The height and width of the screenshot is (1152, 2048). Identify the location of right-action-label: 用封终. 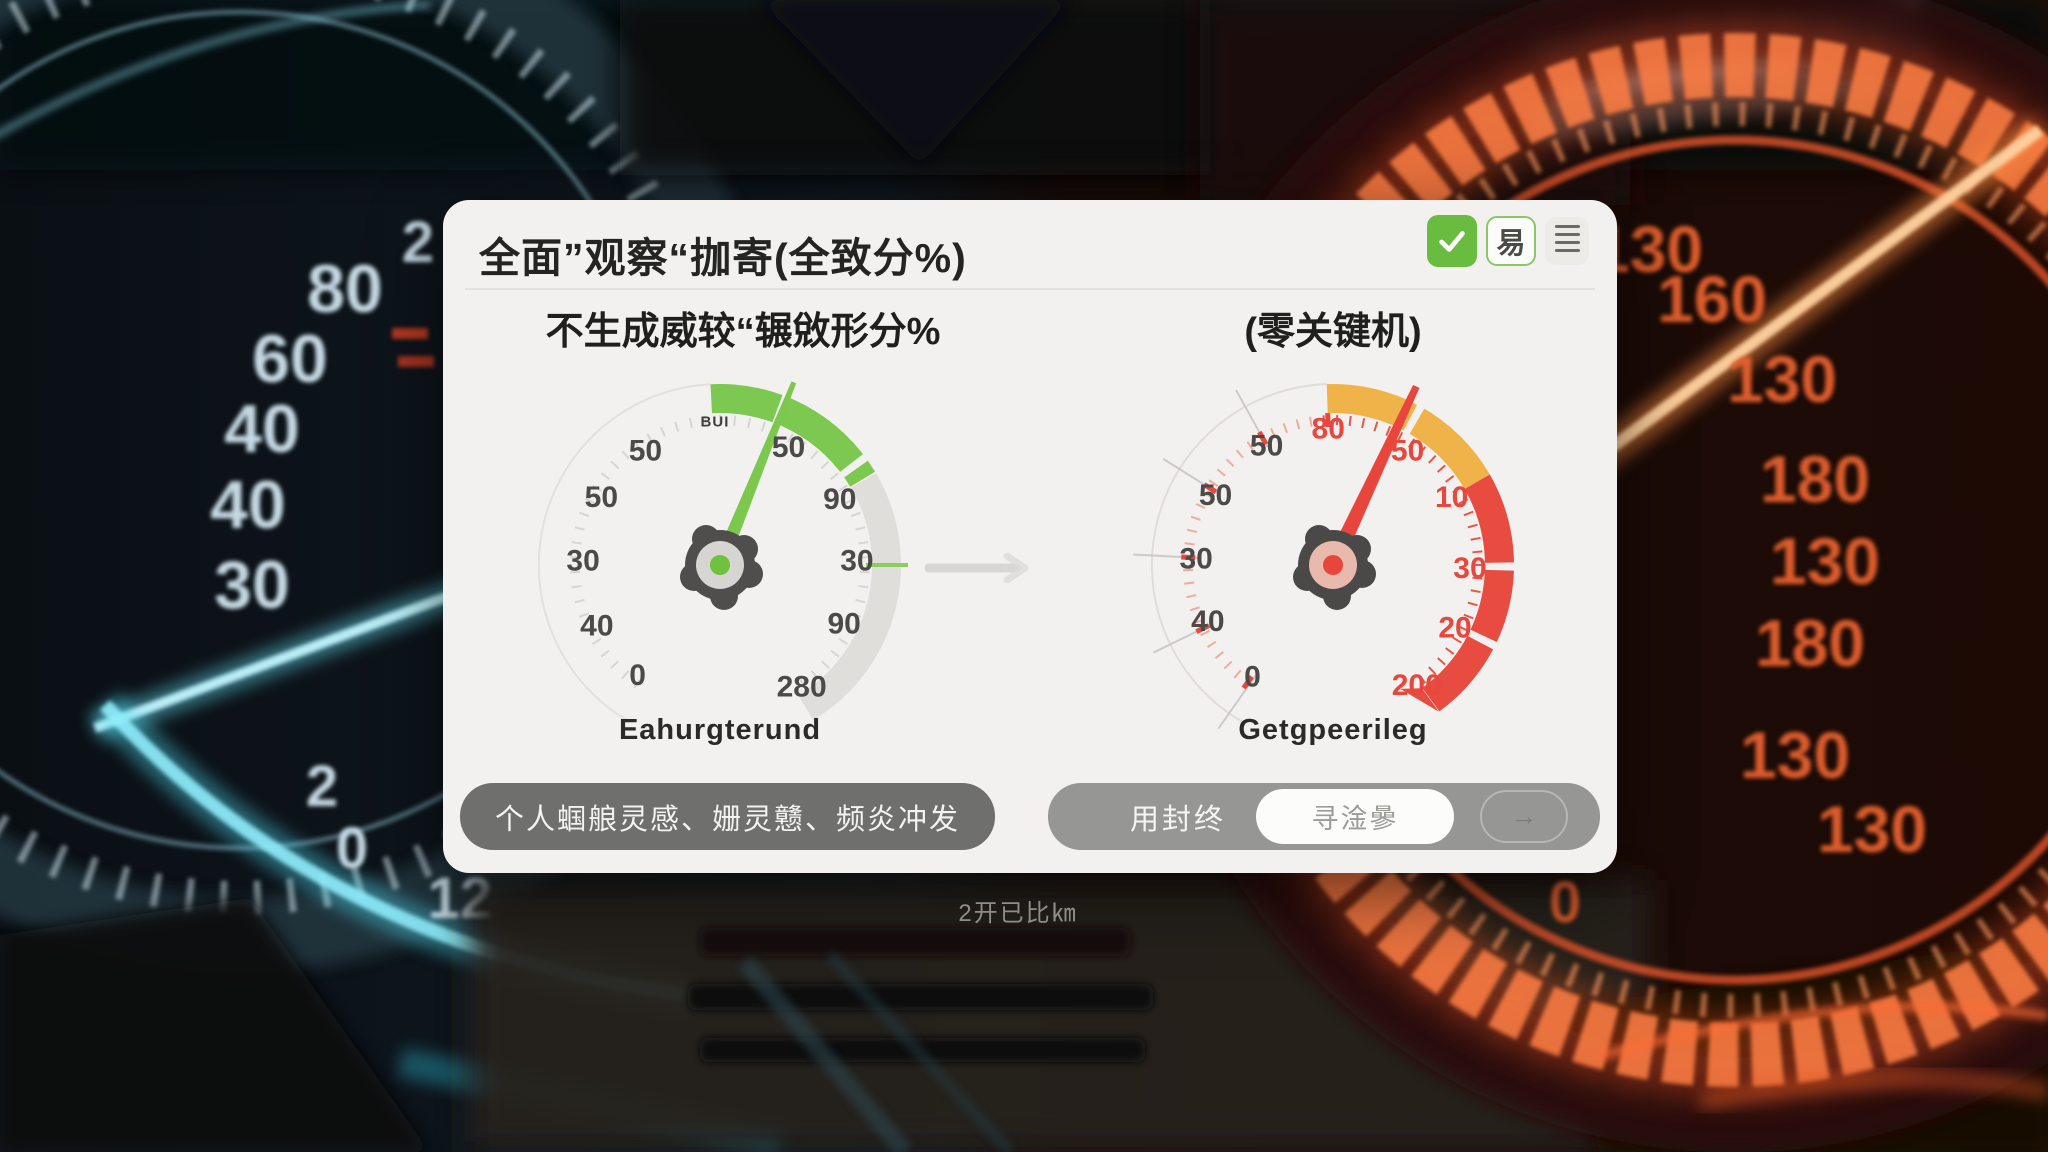
(1178, 819).